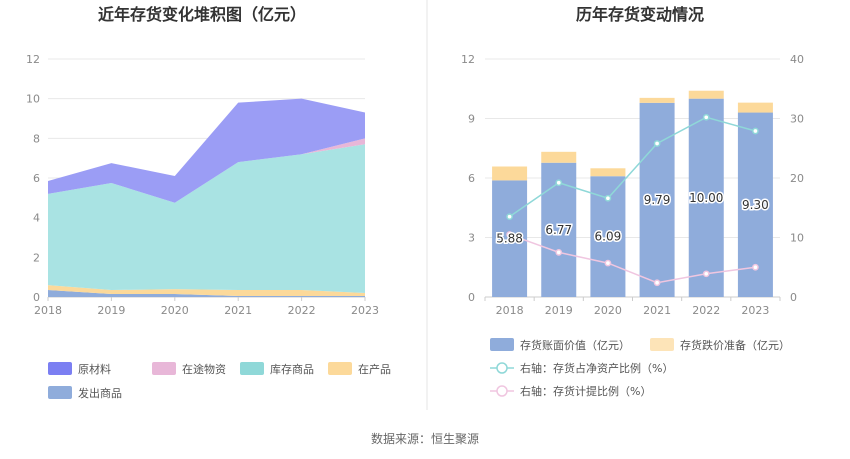 Image resolution: width=850 pixels, height=459 pixels. What do you see at coordinates (509, 239) in the screenshot?
I see `bar-data-label: 5.88` at bounding box center [509, 239].